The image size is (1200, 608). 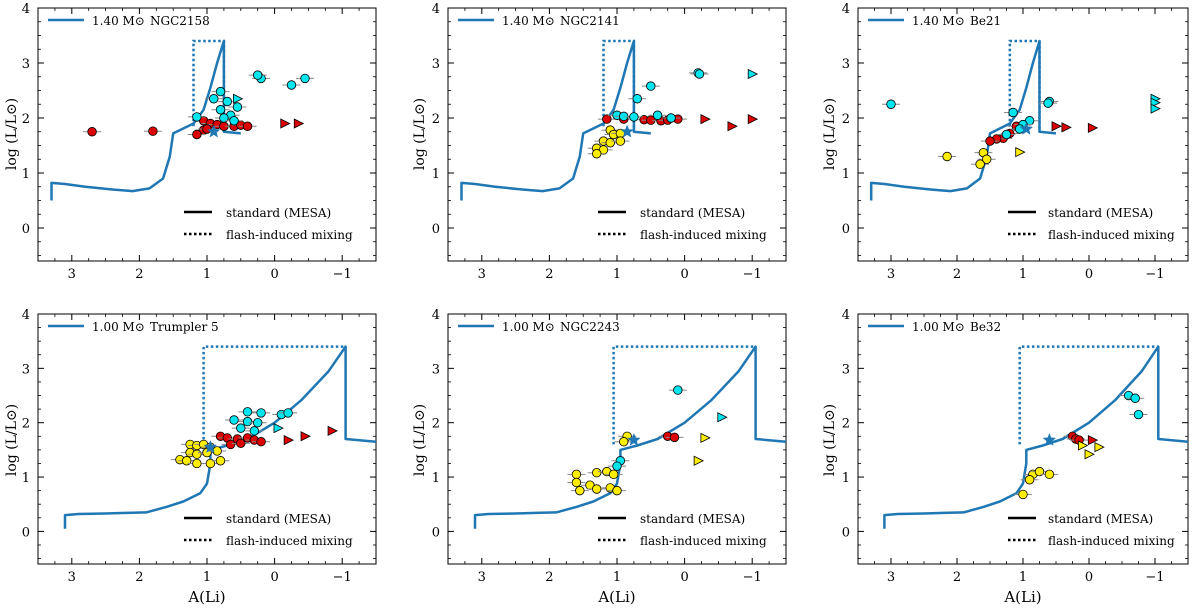 I want to click on x-tick-label: 3, so click(x=72, y=577).